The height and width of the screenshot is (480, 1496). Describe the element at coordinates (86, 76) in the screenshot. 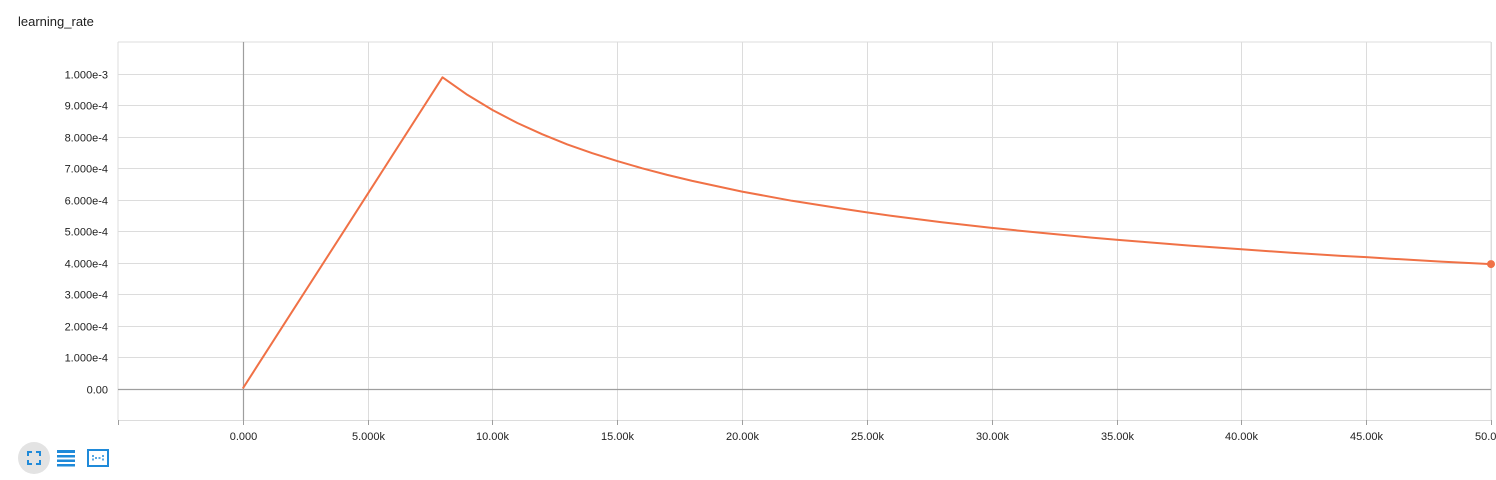

I see `y-tick-label: 1.000e-3` at that location.